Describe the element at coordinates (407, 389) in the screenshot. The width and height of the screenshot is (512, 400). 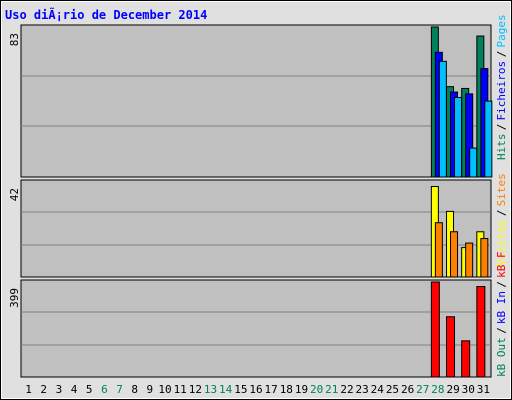
I see `x-tick-label-26: 26` at that location.